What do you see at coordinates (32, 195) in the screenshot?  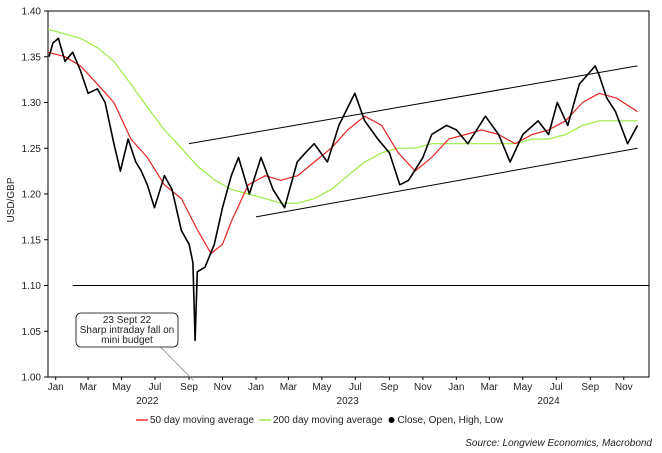 I see `y-tick-label: 1.20` at bounding box center [32, 195].